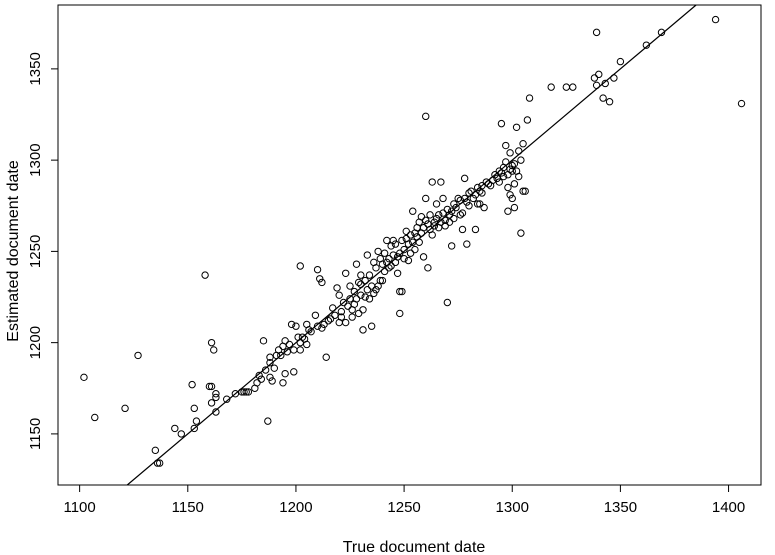 The height and width of the screenshot is (555, 775). What do you see at coordinates (512, 507) in the screenshot?
I see `x-tick-label: 1300` at bounding box center [512, 507].